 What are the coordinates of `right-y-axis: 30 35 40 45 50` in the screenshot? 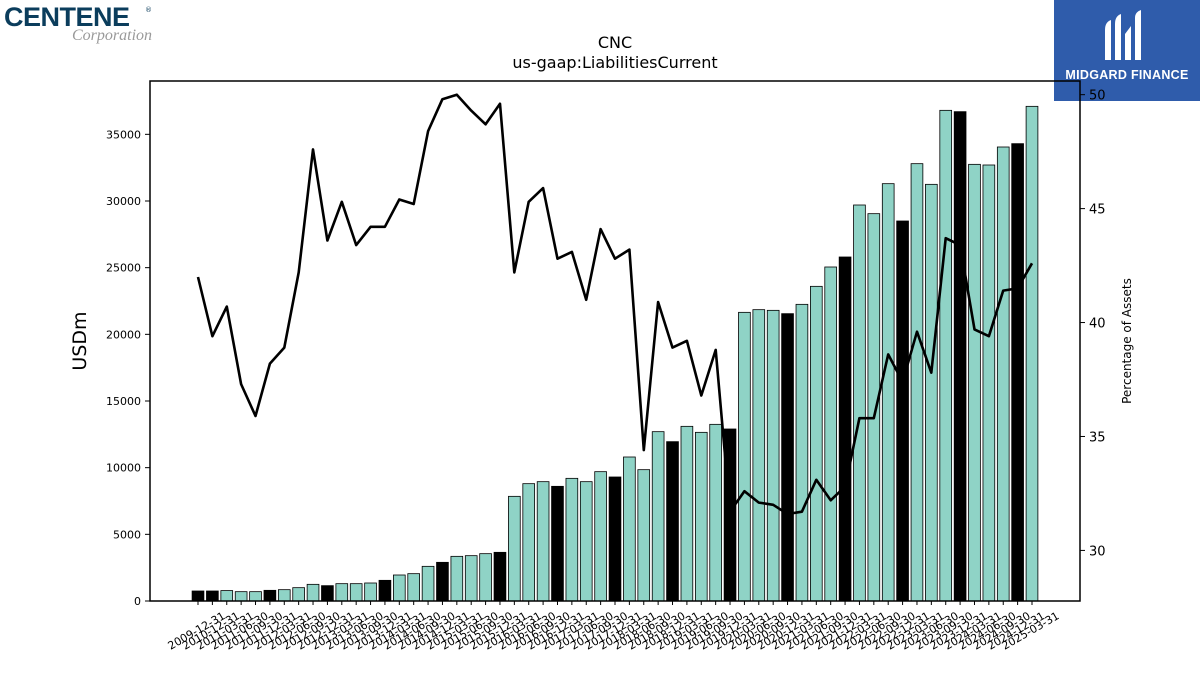 It's located at (1093, 324).